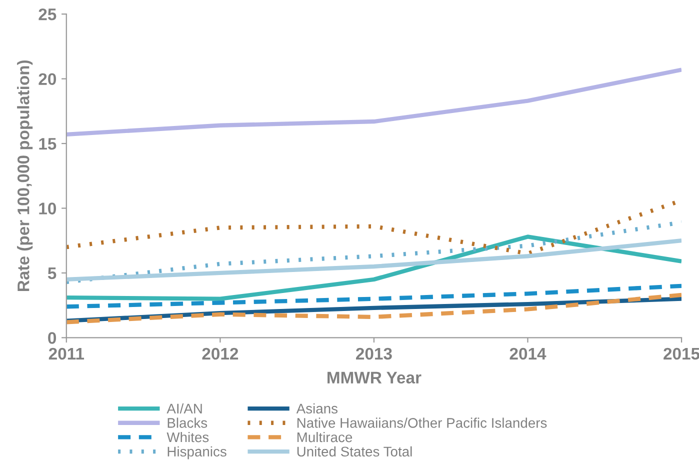  Describe the element at coordinates (184, 408) in the screenshot. I see `legend-label: AI/AN` at that location.